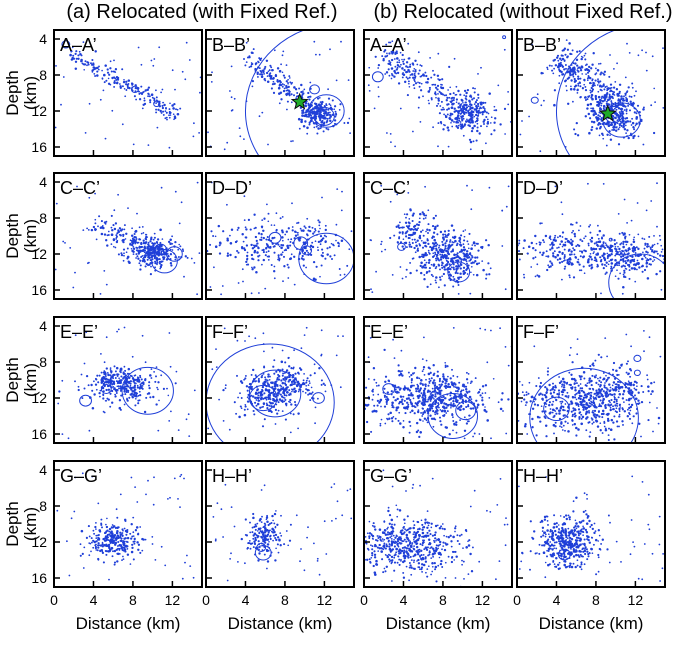  What do you see at coordinates (232, 188) in the screenshot?
I see `profile-label: D–D’` at bounding box center [232, 188].